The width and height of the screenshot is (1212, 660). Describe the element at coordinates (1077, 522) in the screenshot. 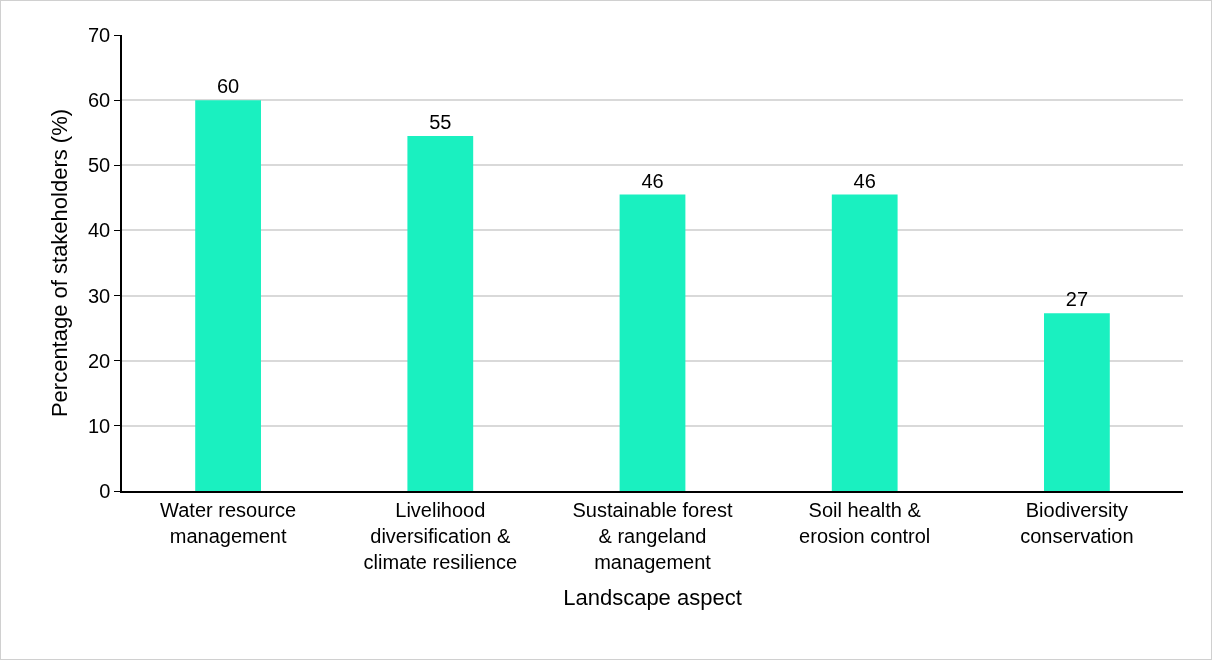

I see `x-tick-label: Biodiversity conservation` at that location.